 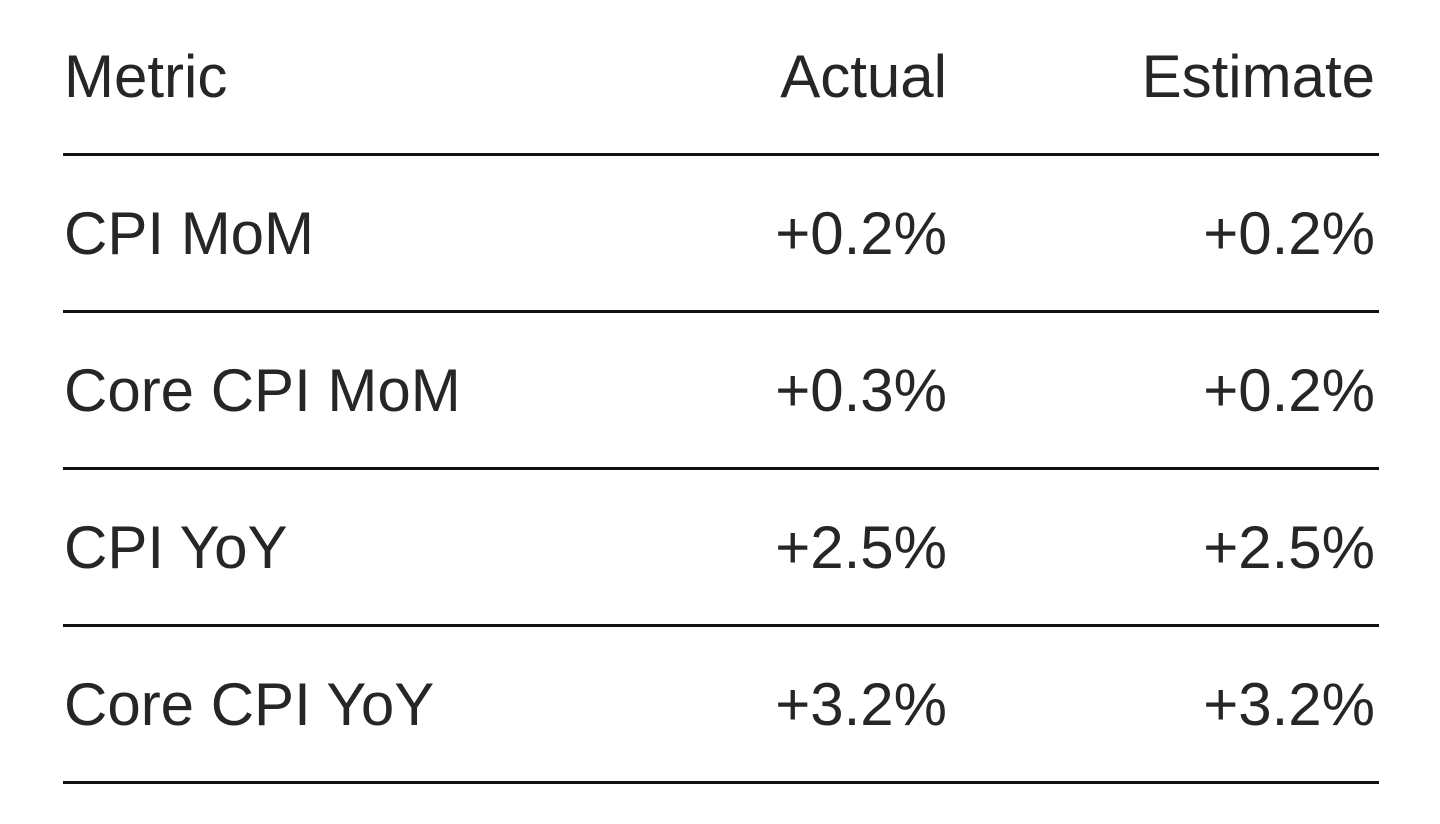 What do you see at coordinates (262, 390) in the screenshot?
I see `table-cell: Core CPI MoM` at bounding box center [262, 390].